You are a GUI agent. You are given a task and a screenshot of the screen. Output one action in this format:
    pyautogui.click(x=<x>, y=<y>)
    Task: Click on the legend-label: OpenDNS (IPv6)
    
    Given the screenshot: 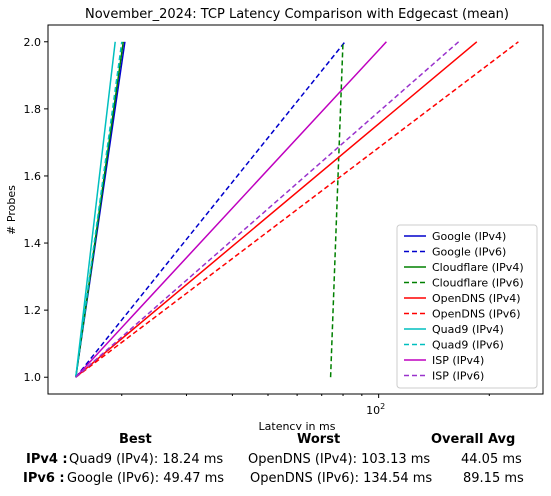 What is the action you would take?
    pyautogui.click(x=476, y=314)
    